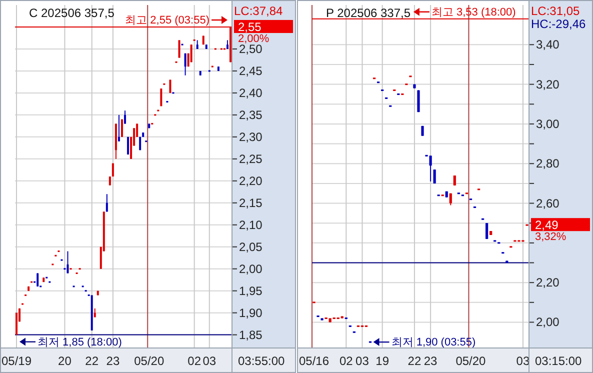 The height and width of the screenshot is (373, 593). I want to click on text: LC:31,05, so click(555, 11).